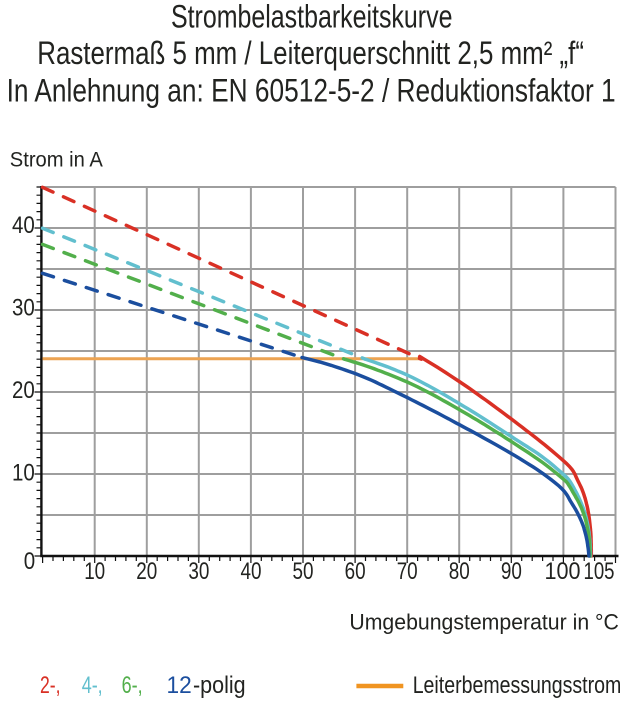 The width and height of the screenshot is (640, 716). Describe the element at coordinates (219, 685) in the screenshot. I see `svg-text: -polig` at that location.